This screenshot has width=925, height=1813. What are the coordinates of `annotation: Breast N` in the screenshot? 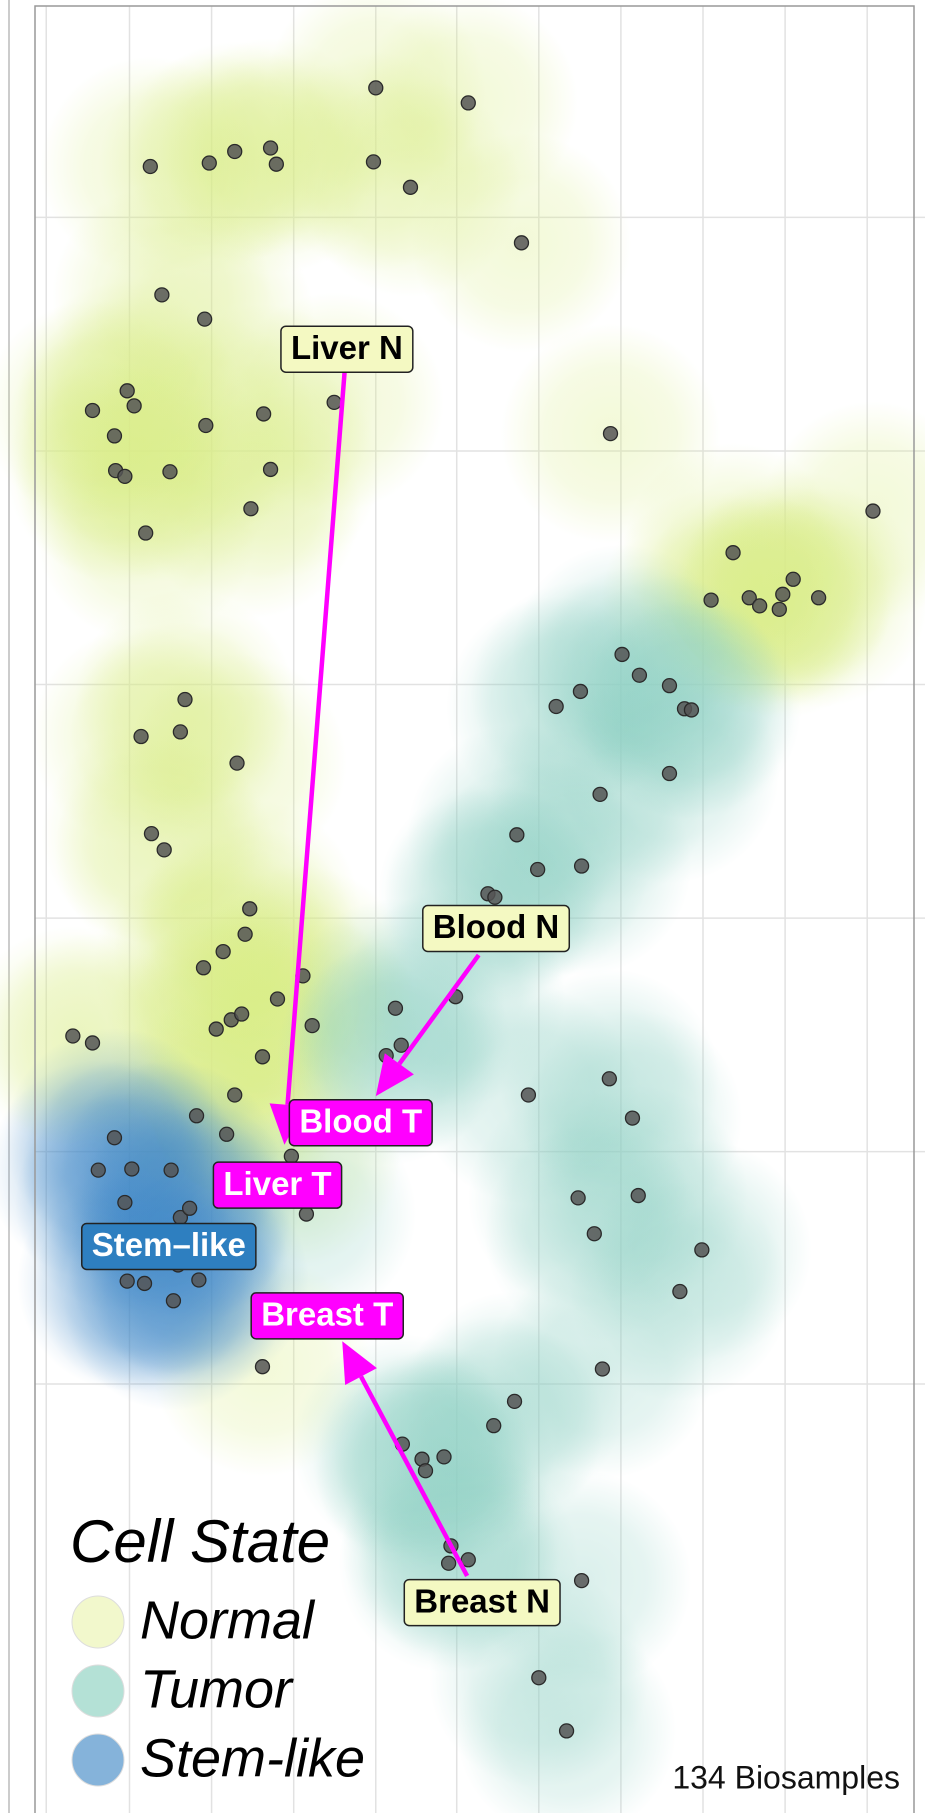 It's located at (482, 1602).